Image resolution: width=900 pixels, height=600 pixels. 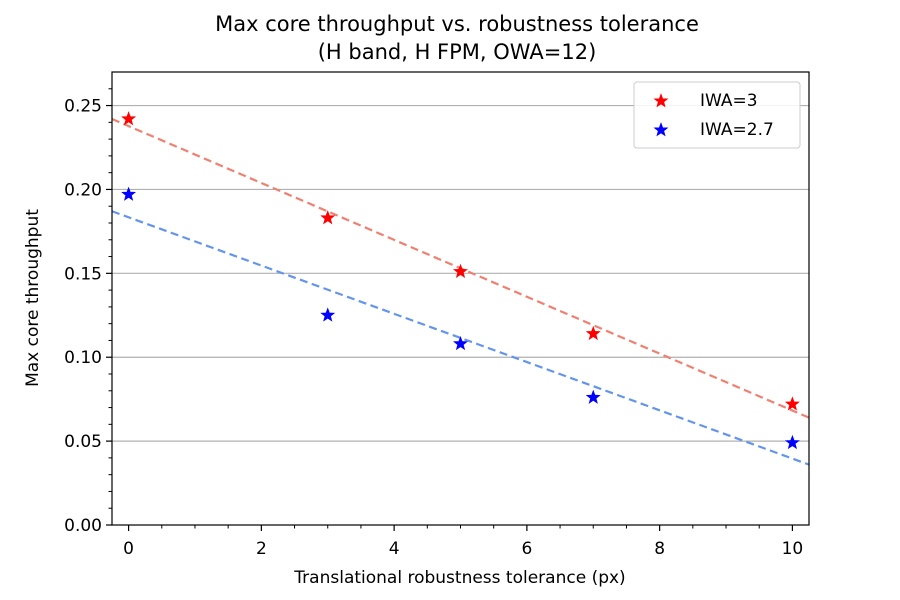 What do you see at coordinates (737, 130) in the screenshot?
I see `legend-label-iwa-2-7: IWA=2.7` at bounding box center [737, 130].